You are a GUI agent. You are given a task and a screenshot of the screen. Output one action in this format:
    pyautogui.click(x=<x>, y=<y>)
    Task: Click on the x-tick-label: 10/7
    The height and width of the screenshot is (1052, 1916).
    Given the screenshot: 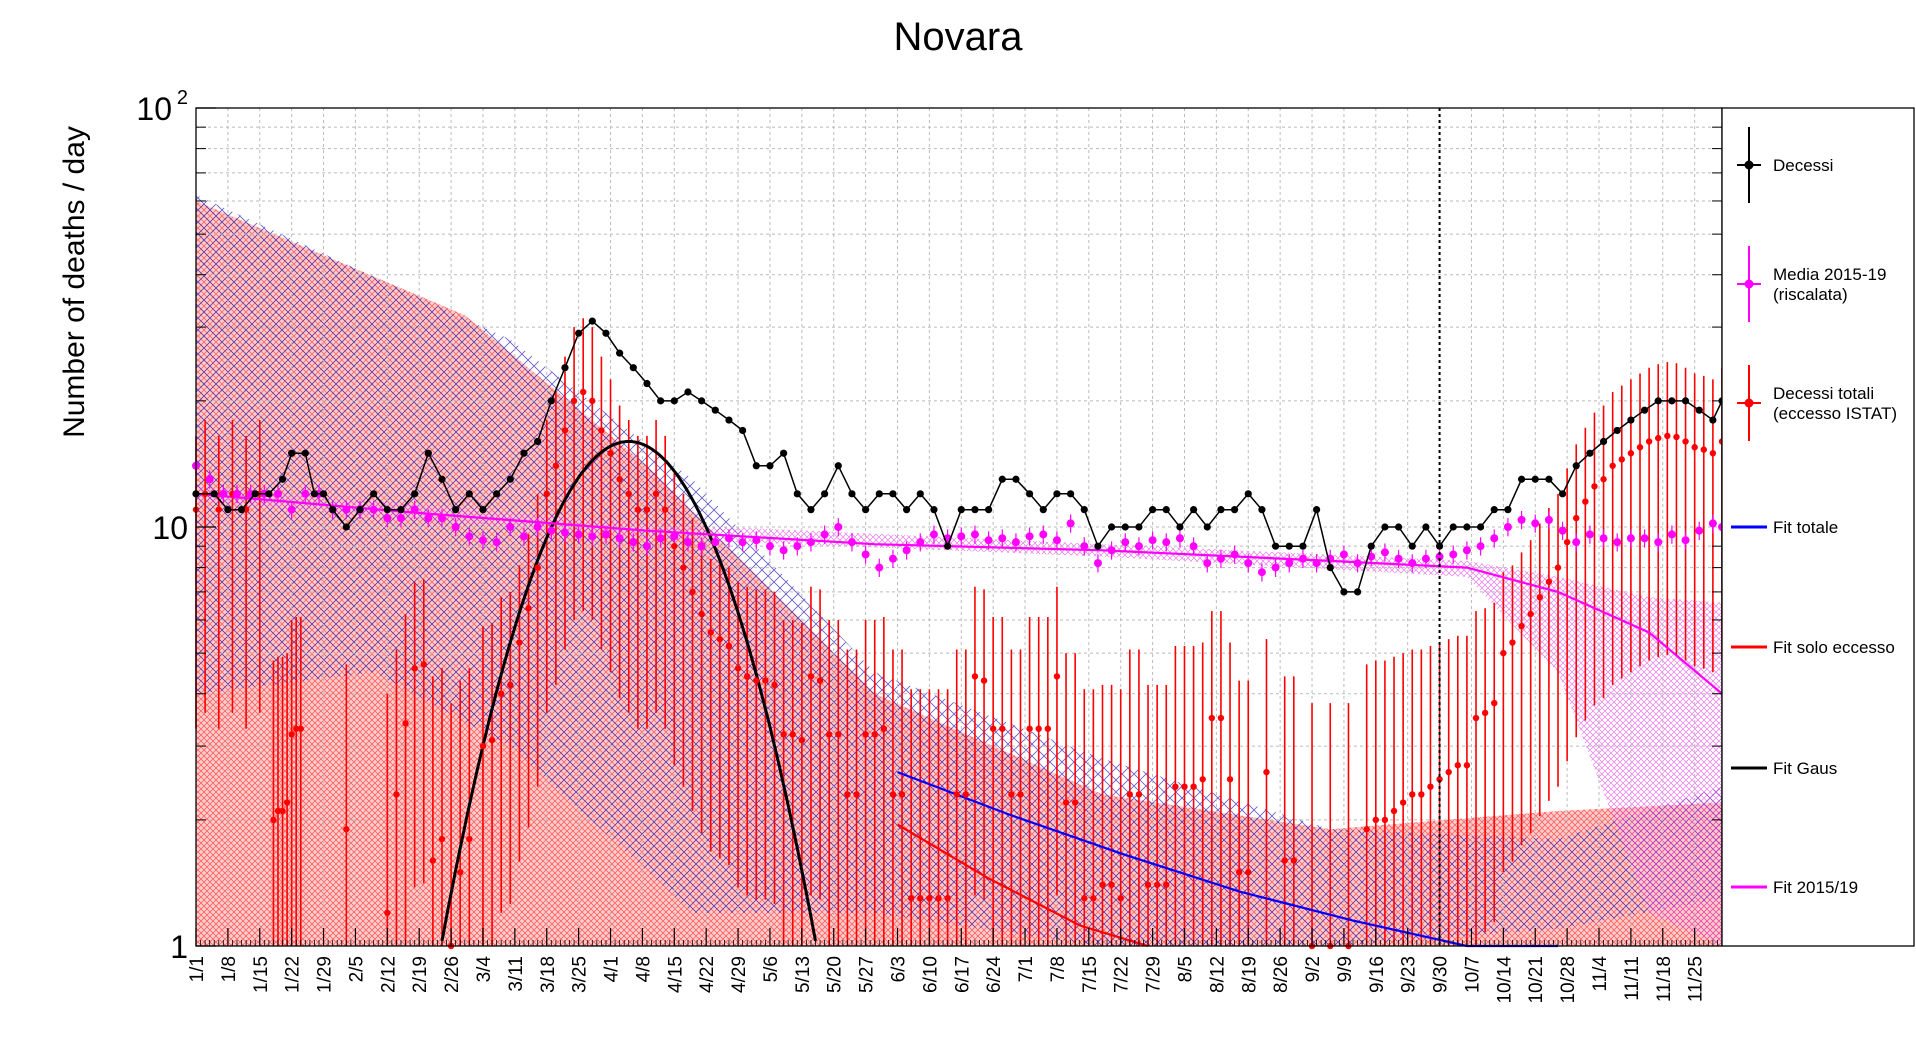 What is the action you would take?
    pyautogui.click(x=1473, y=974)
    